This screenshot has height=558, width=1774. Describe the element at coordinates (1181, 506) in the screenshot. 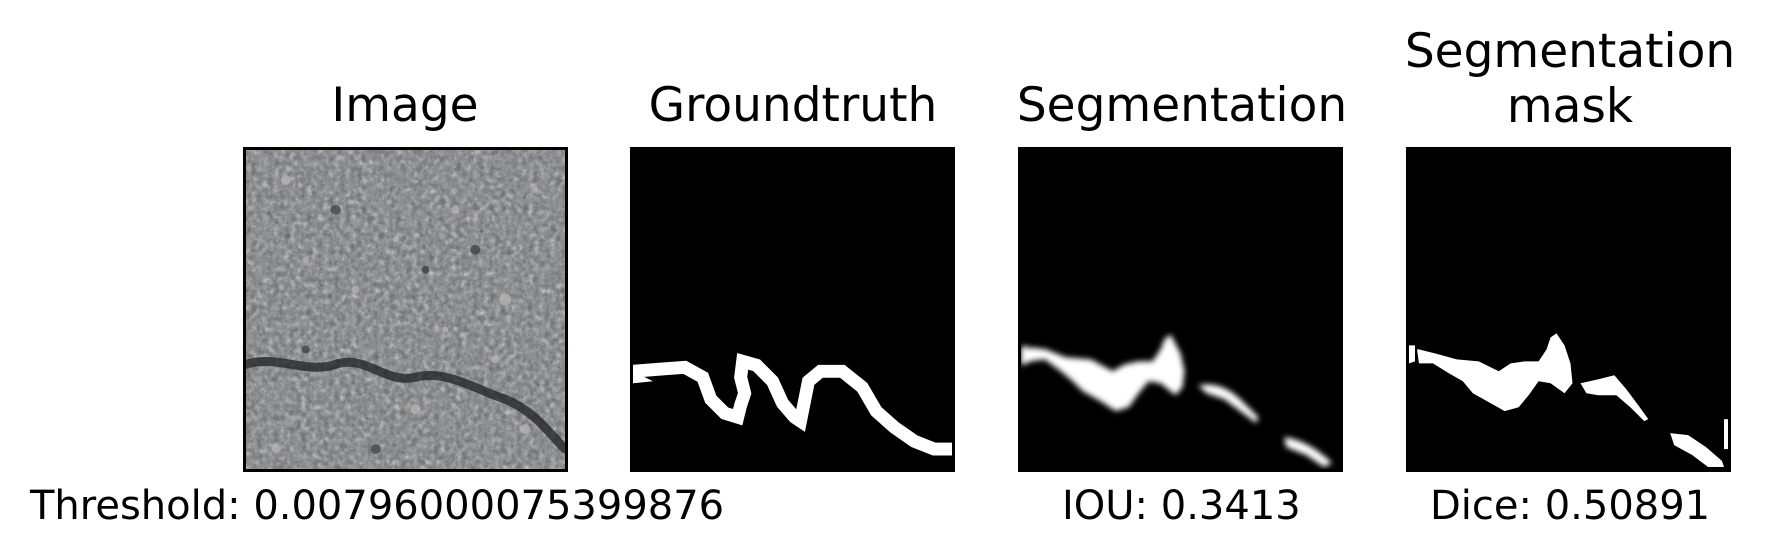

I see `iou-label: IOU: 0.3413` at that location.